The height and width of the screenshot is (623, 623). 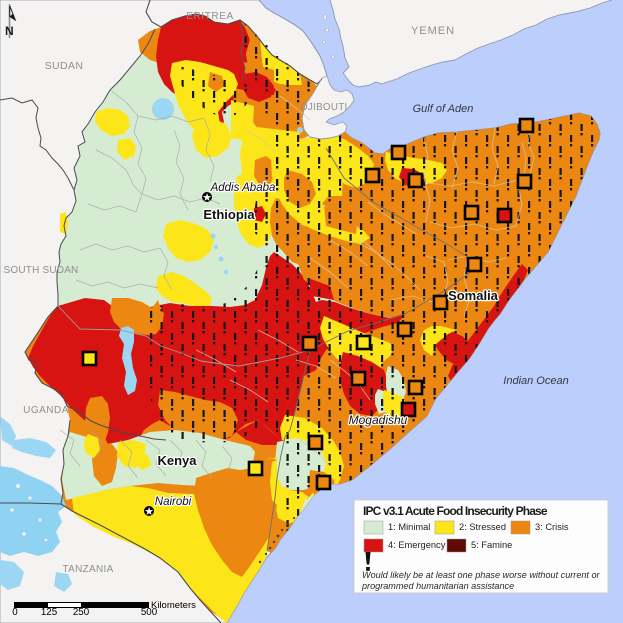 I want to click on svg-text: Kenya, so click(x=177, y=460).